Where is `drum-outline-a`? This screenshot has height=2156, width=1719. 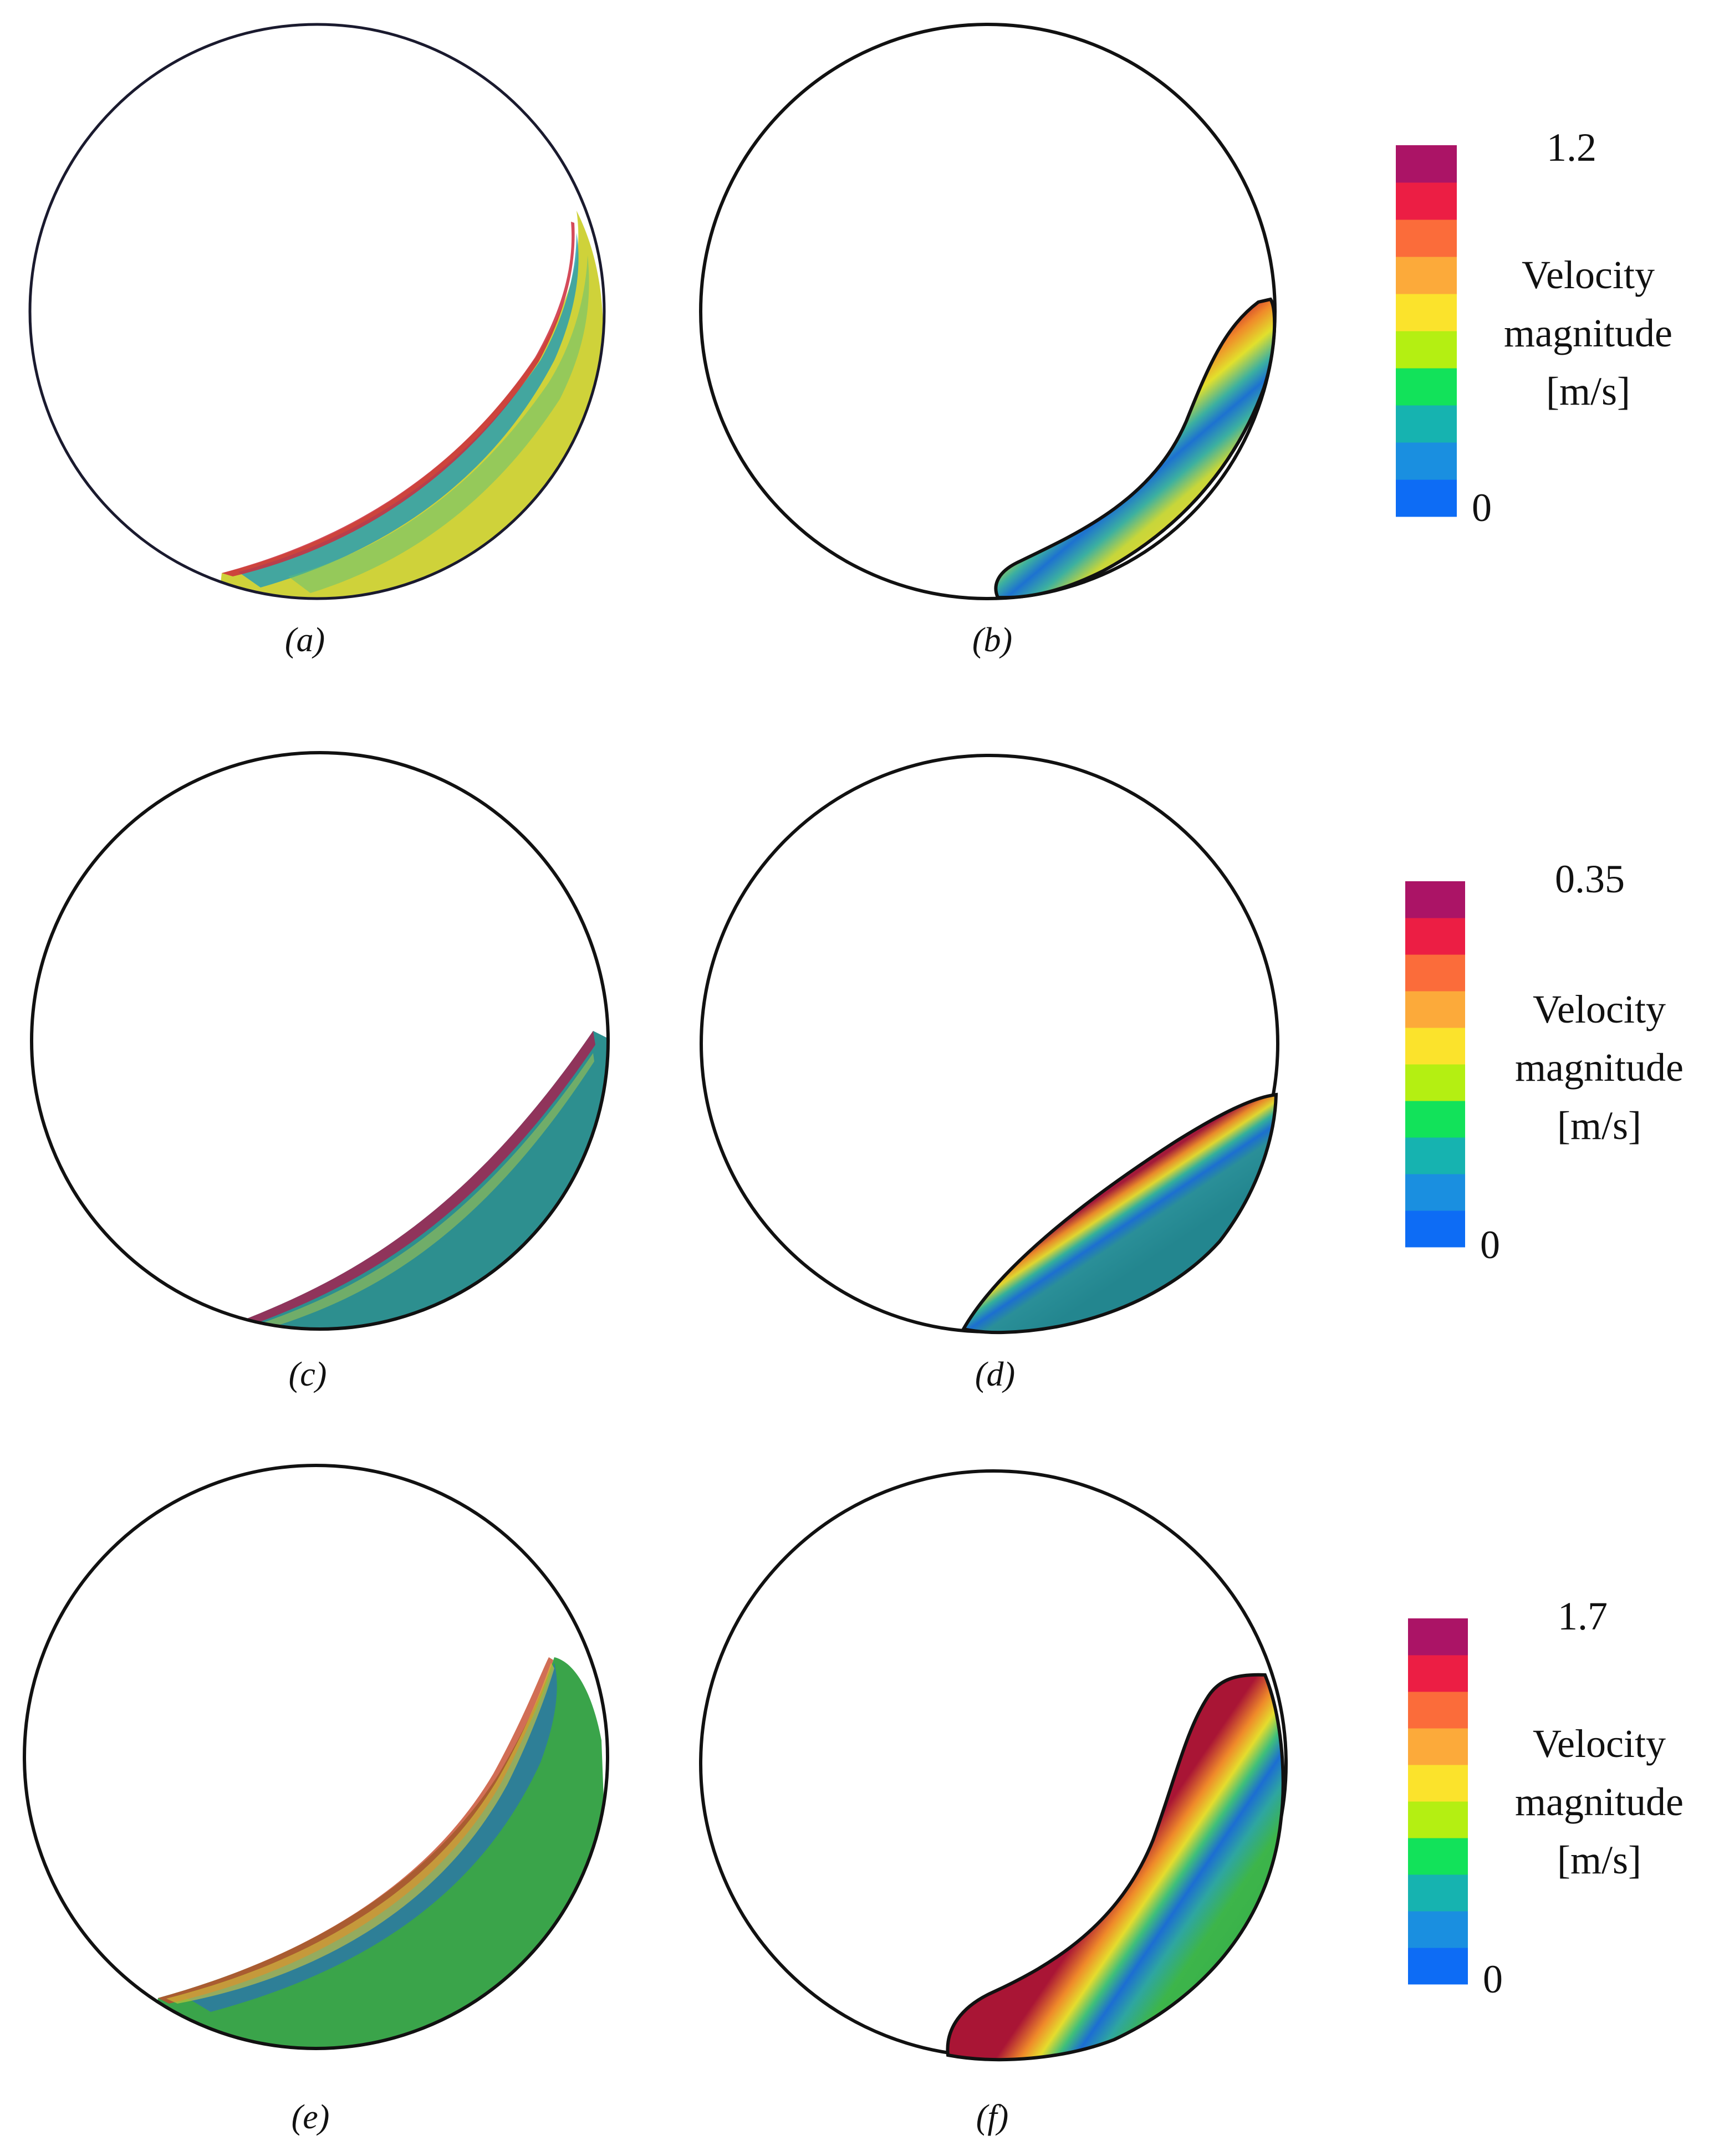 drum-outline-a is located at coordinates (317, 311).